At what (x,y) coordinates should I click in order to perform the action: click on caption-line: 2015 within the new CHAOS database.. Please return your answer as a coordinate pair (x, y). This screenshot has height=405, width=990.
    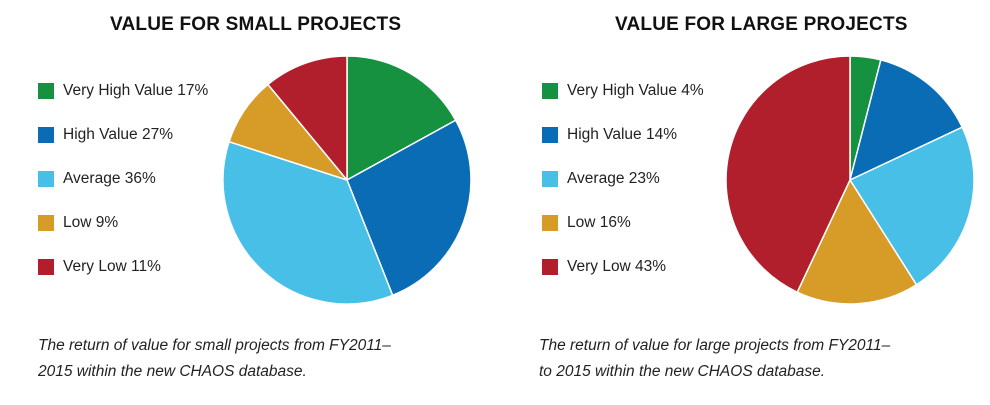
    Looking at the image, I should click on (172, 371).